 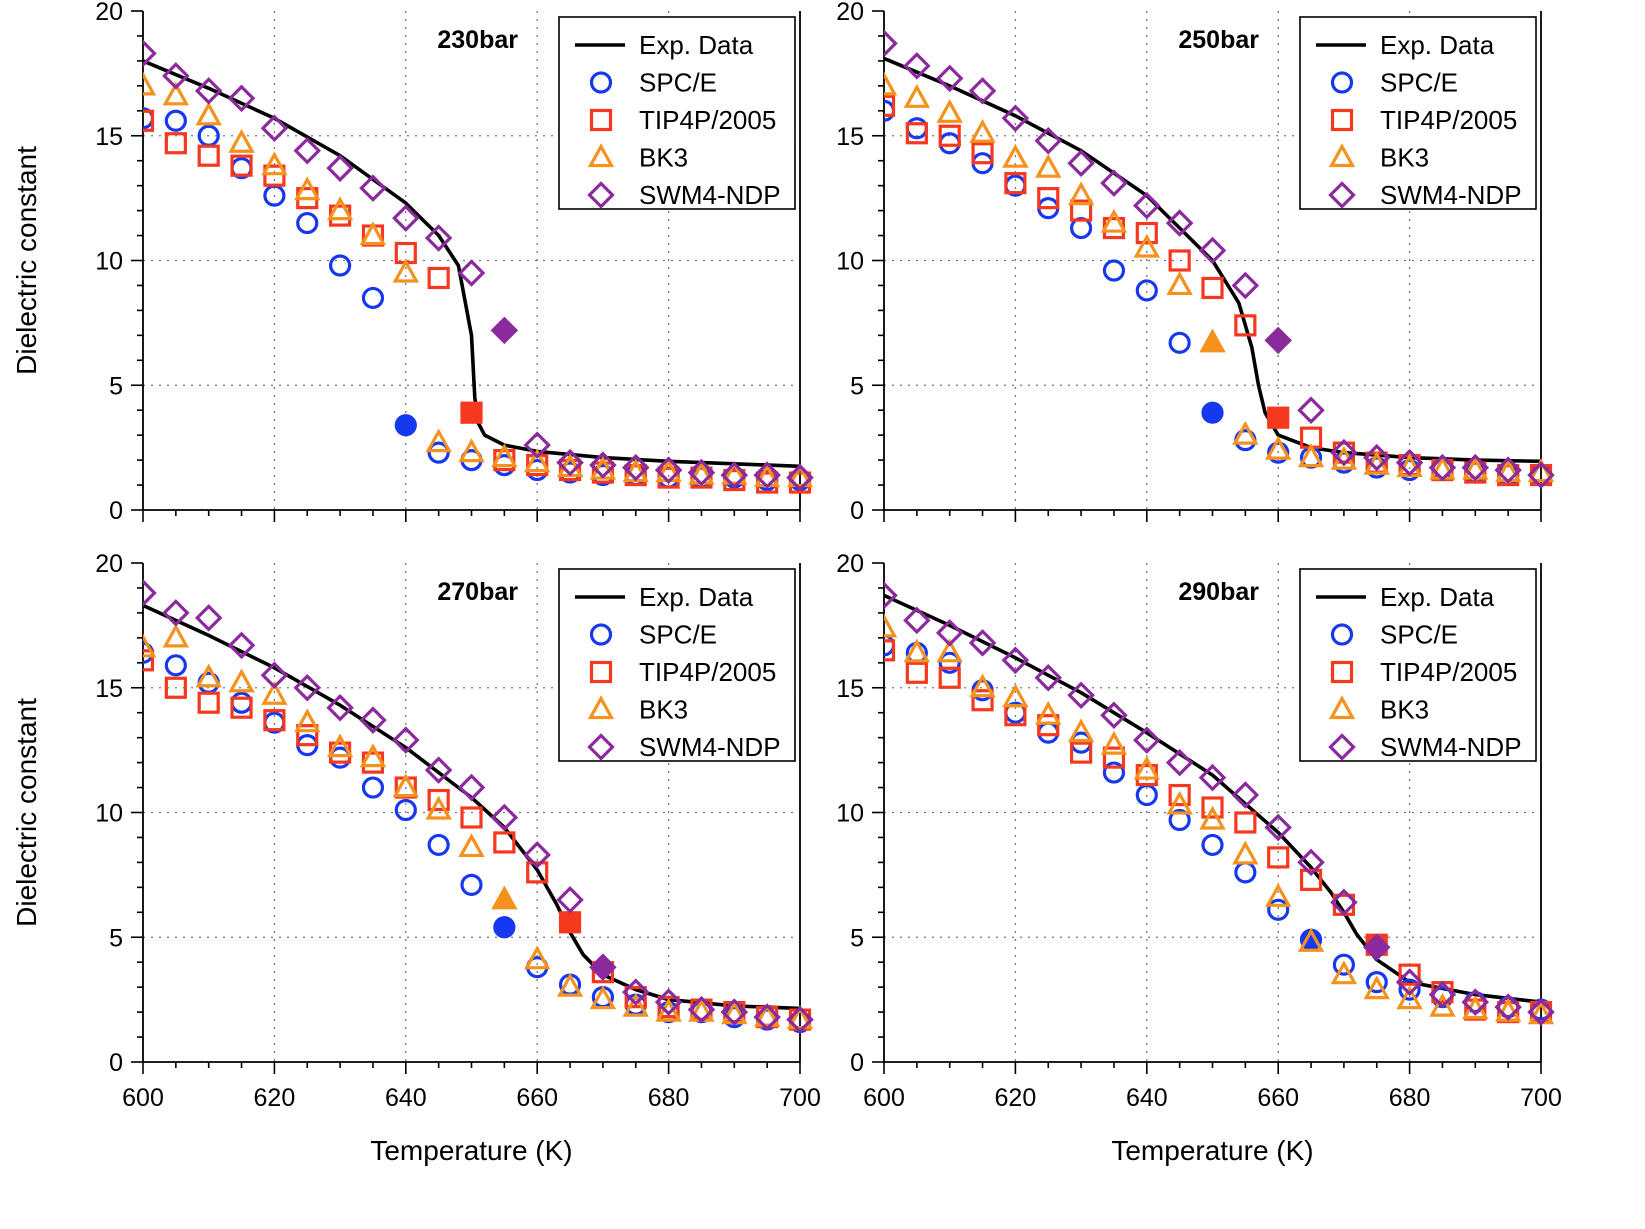 What do you see at coordinates (857, 1063) in the screenshot?
I see `y-tick-label: 0` at bounding box center [857, 1063].